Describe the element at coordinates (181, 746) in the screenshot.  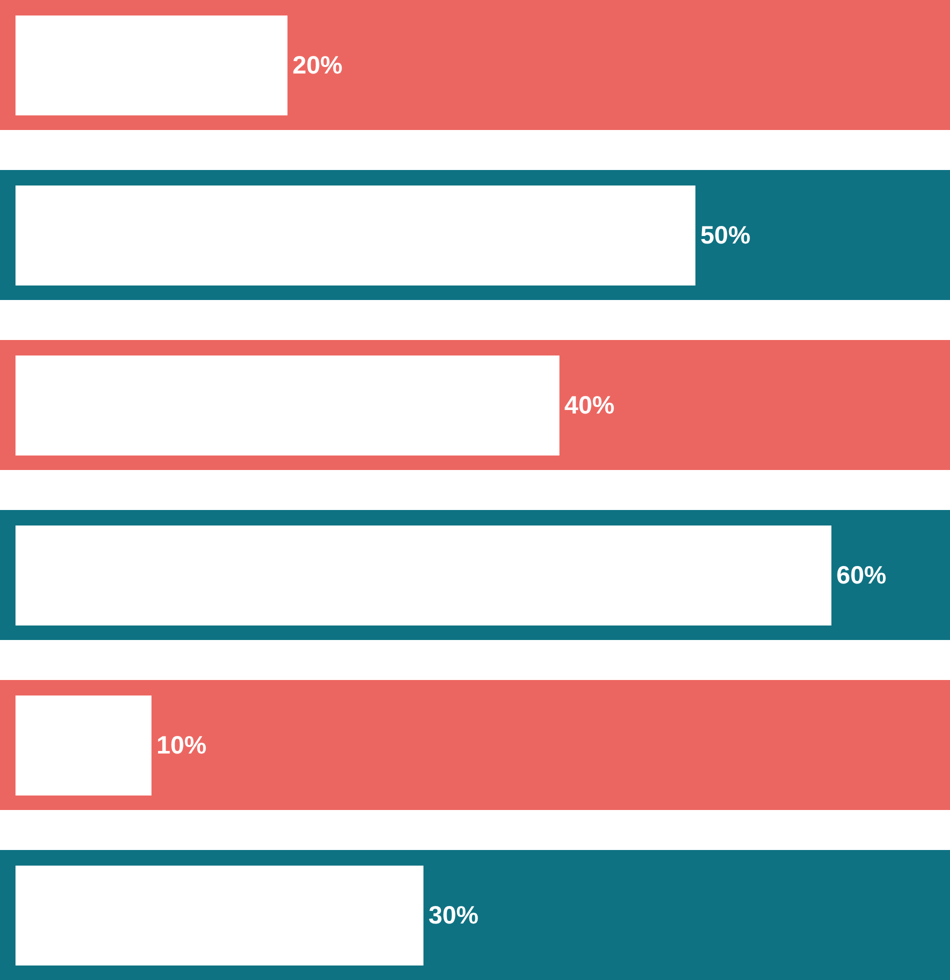
I see `data-label: 10%` at that location.